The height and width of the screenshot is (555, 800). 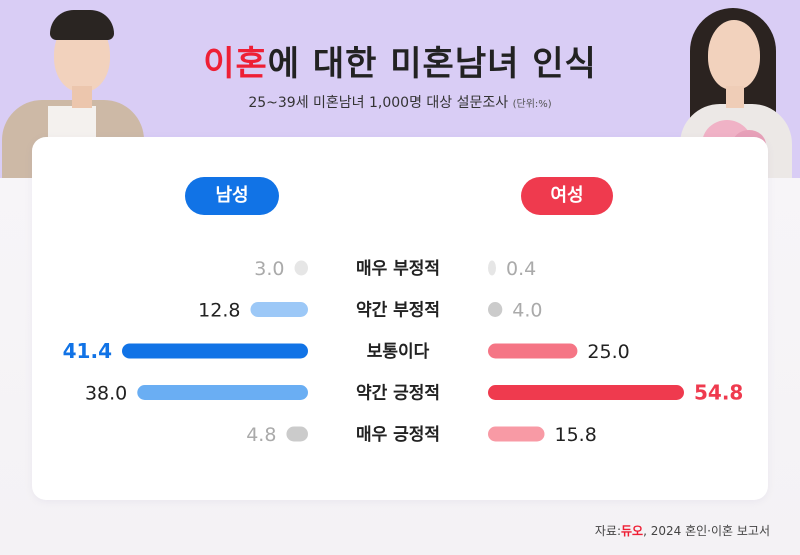 I want to click on value-label-male: 4.8, so click(x=261, y=435).